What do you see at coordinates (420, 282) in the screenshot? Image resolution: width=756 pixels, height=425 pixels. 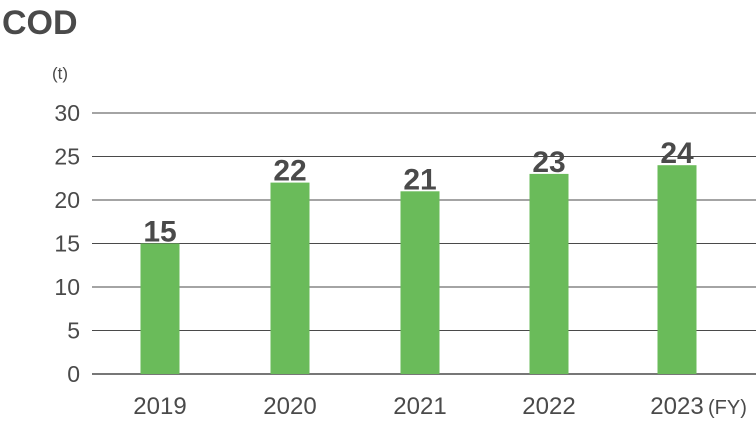 I see `bar-2021` at bounding box center [420, 282].